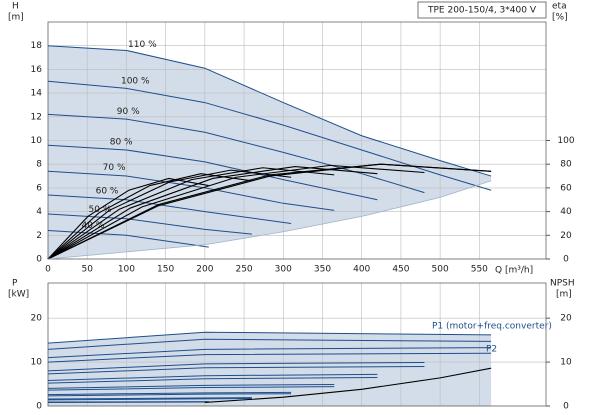 The height and width of the screenshot is (415, 593). Describe the element at coordinates (322, 270) in the screenshot. I see `x-tick-label: 350` at that location.